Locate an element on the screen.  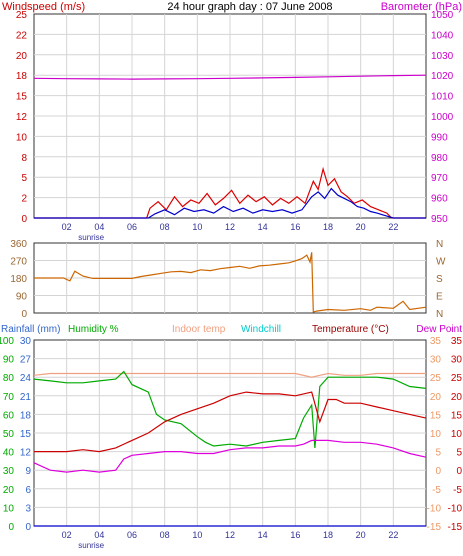
temp-tick-label-orange: 5 is located at coordinates (438, 453).